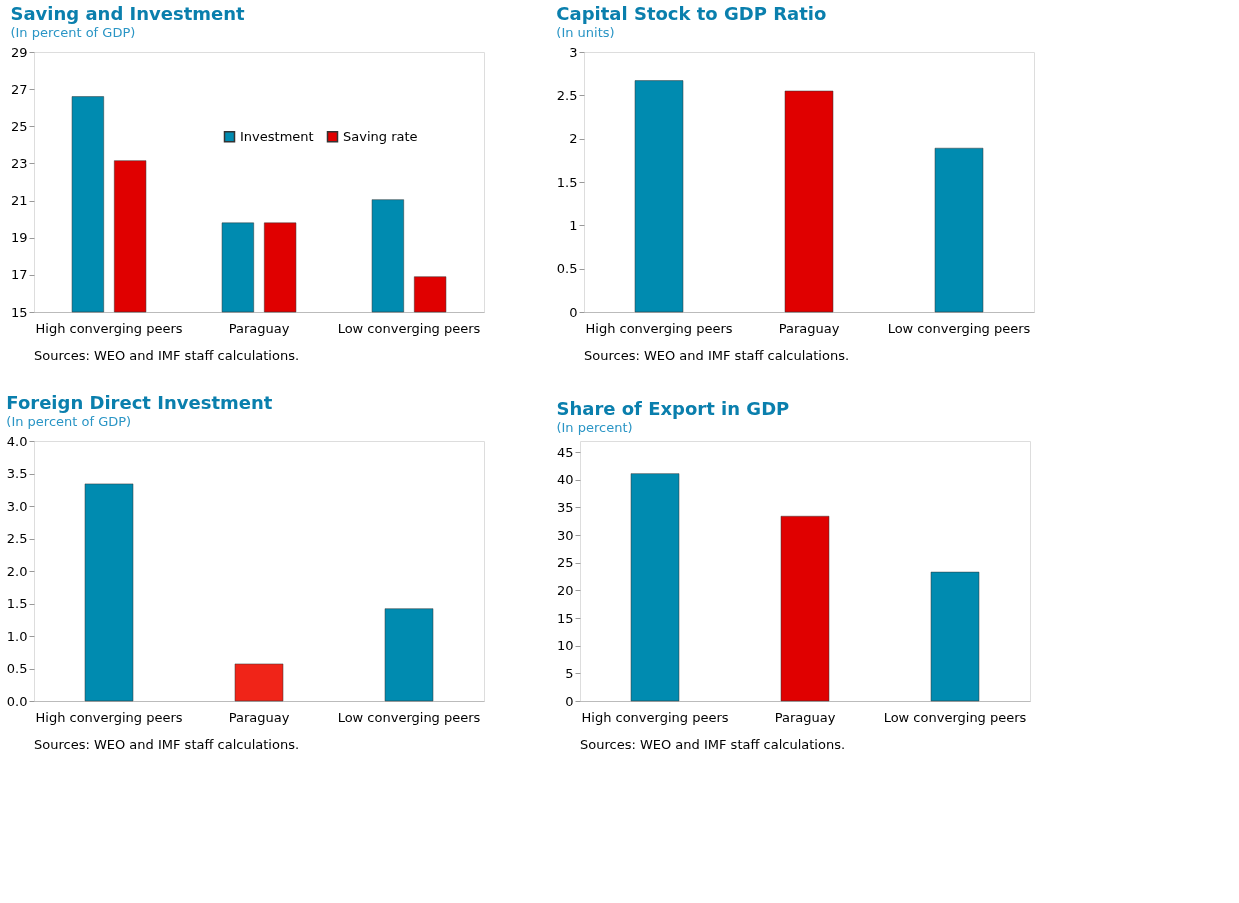 This screenshot has width=1239, height=903. I want to click on y-tick-label: 40, so click(565, 480).